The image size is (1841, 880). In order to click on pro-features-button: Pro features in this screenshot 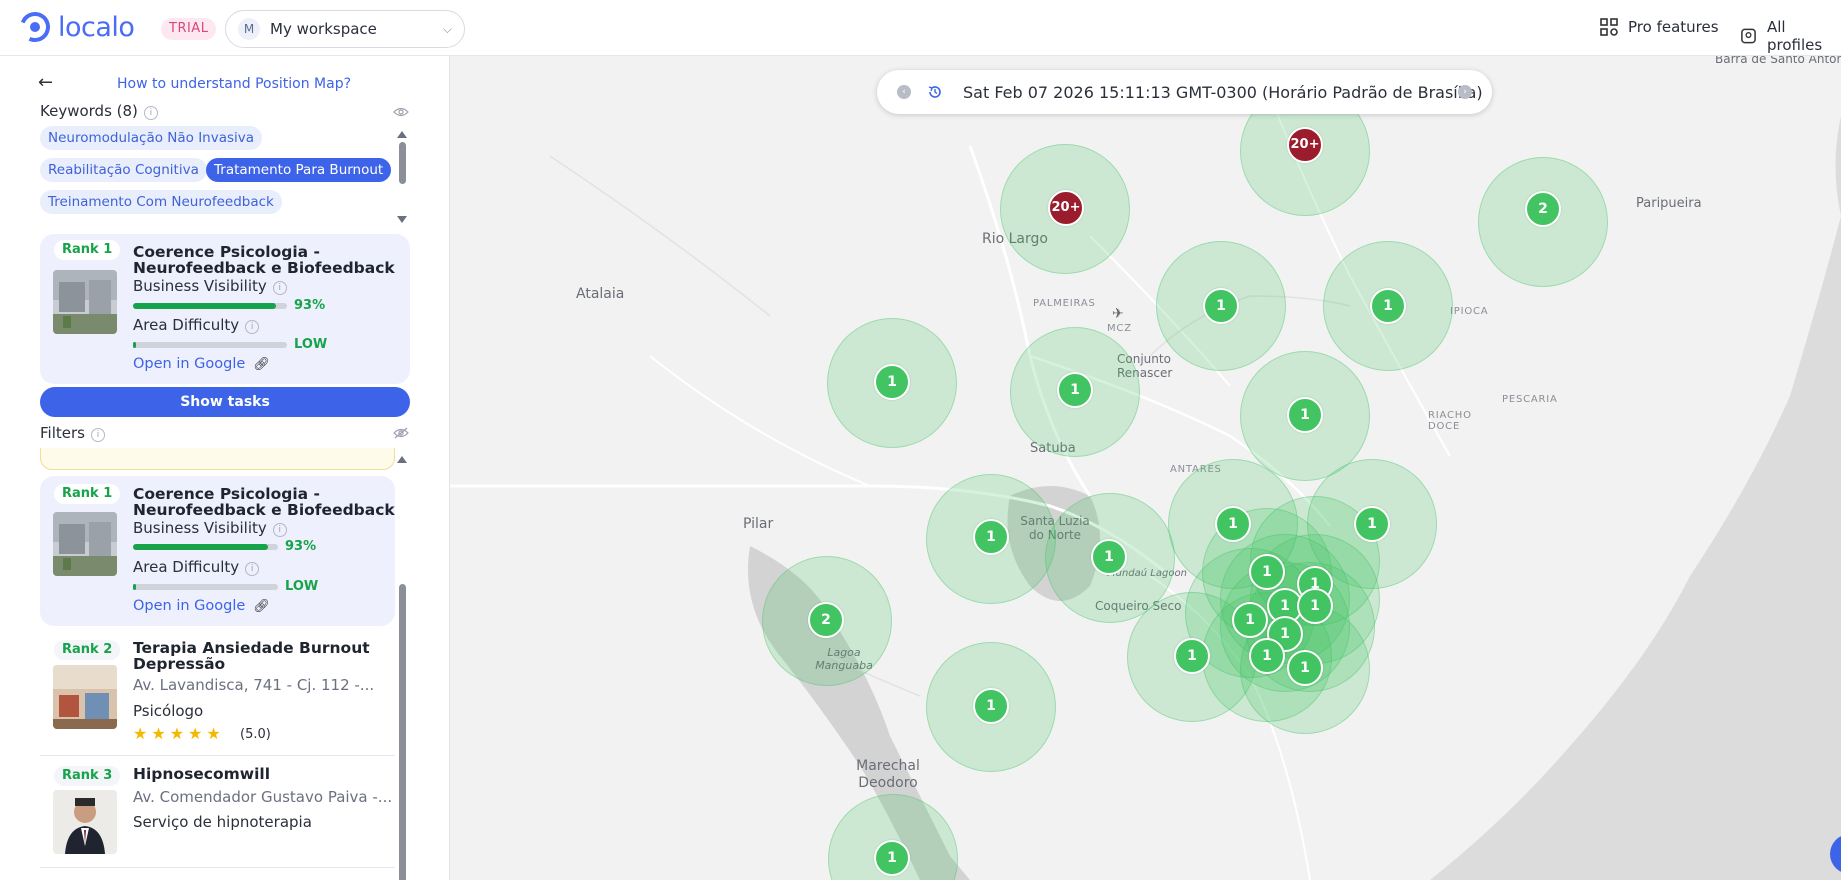, I will do `click(1659, 27)`.